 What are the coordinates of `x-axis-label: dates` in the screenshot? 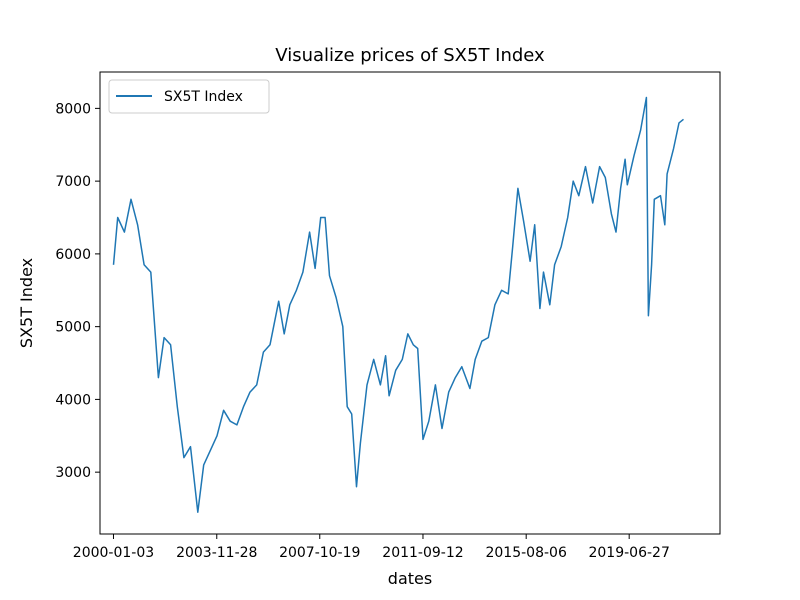 It's located at (410, 578).